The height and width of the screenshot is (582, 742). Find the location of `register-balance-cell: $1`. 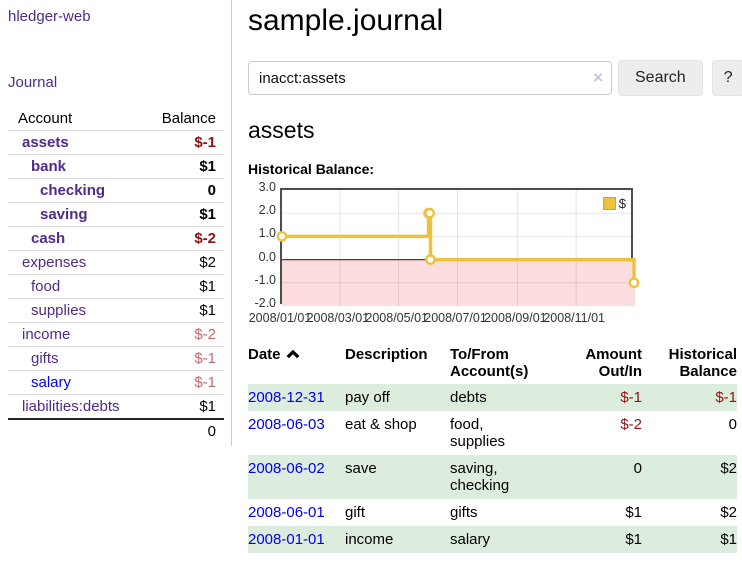

register-balance-cell: $1 is located at coordinates (689, 539).